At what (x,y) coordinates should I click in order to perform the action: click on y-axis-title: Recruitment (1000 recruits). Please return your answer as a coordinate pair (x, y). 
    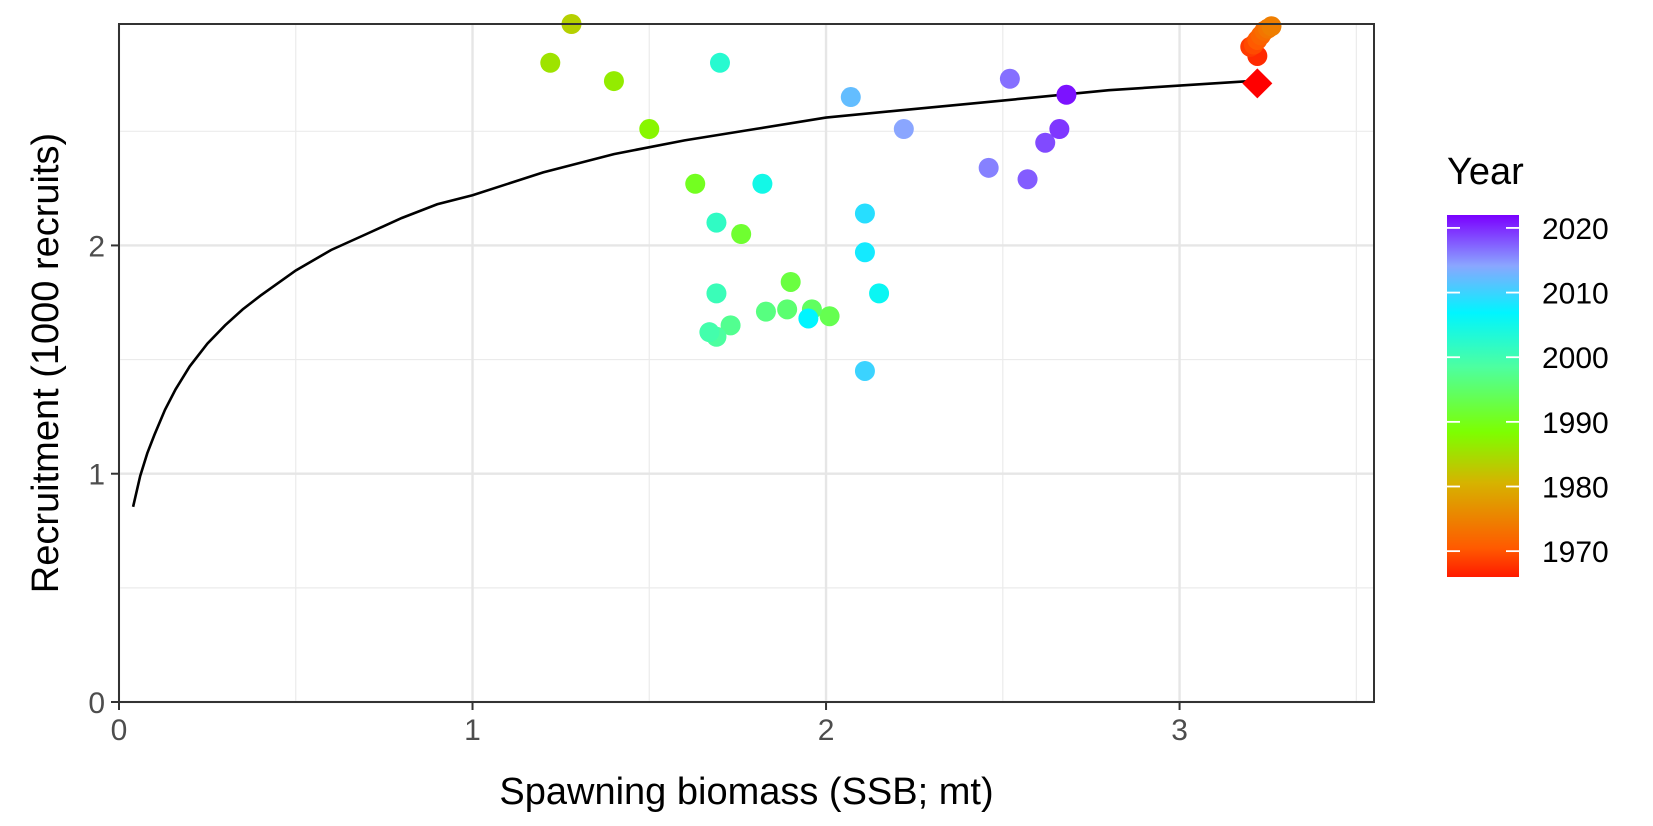
    Looking at the image, I should click on (46, 363).